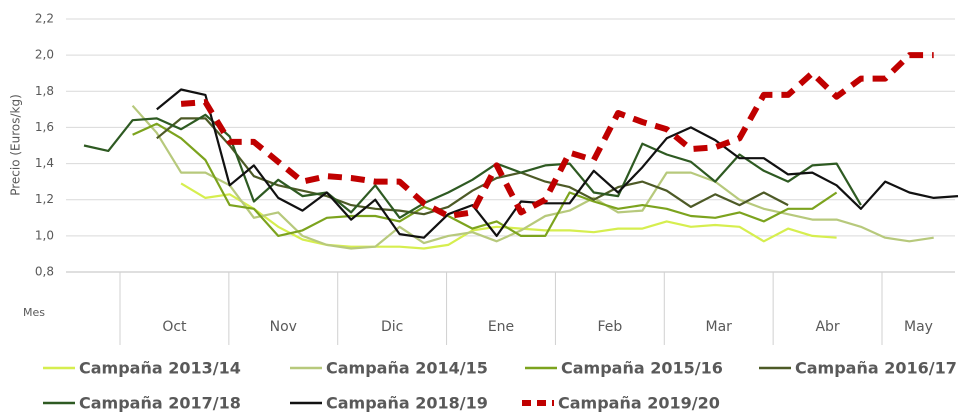  I want to click on y-axis-label: Precio (Euros/kg), so click(16, 145).